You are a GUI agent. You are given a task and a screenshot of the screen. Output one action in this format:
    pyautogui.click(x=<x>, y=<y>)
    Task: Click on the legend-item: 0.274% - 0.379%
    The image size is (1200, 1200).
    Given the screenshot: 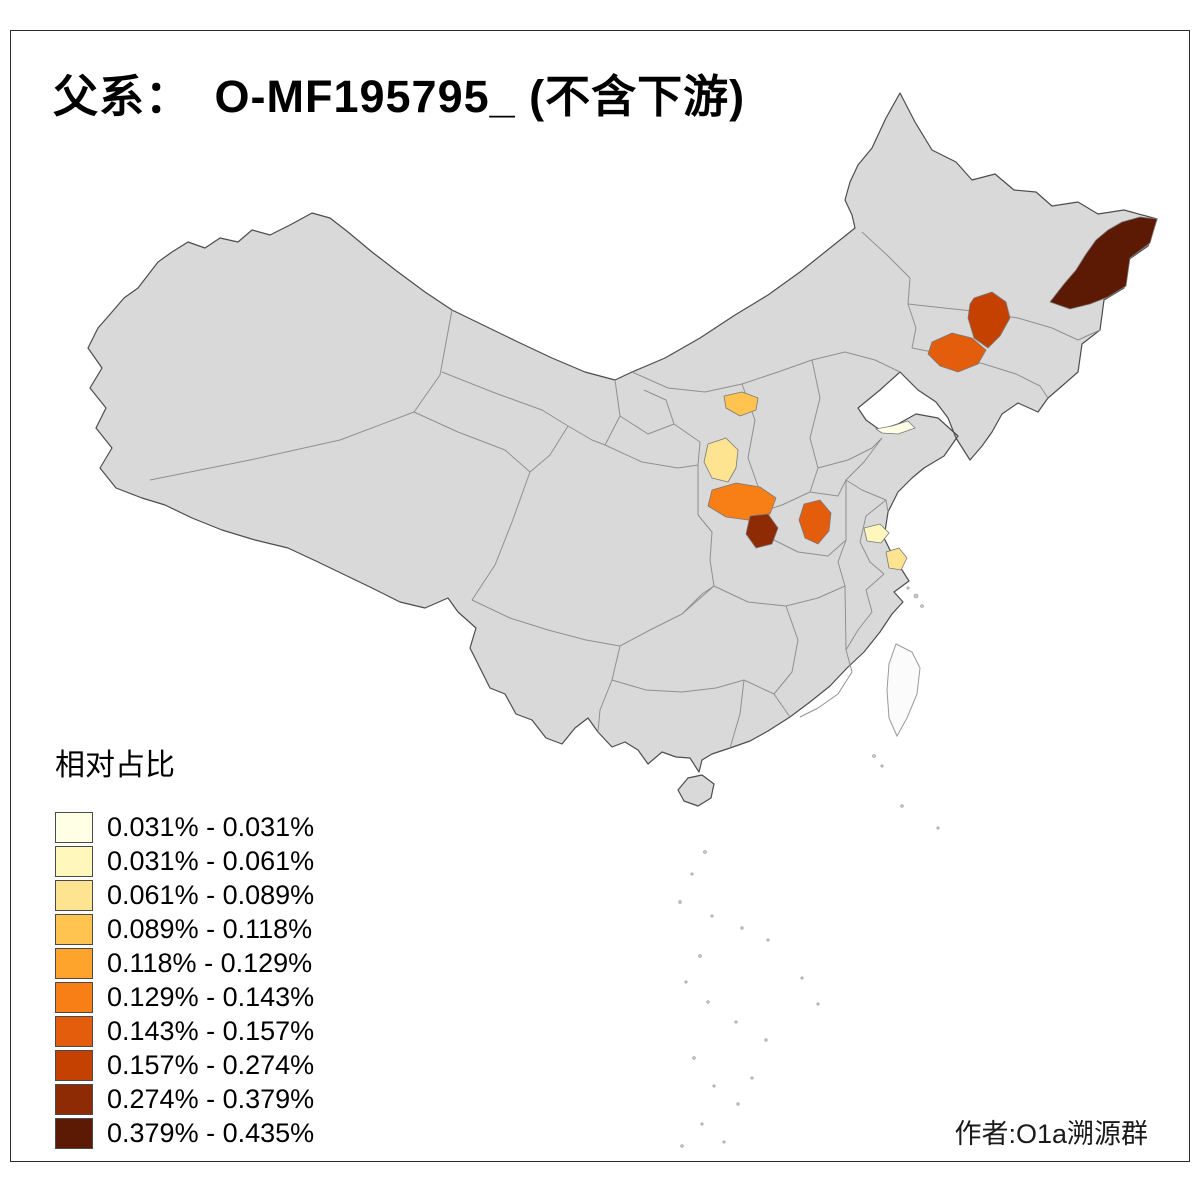 What is the action you would take?
    pyautogui.click(x=184, y=1099)
    